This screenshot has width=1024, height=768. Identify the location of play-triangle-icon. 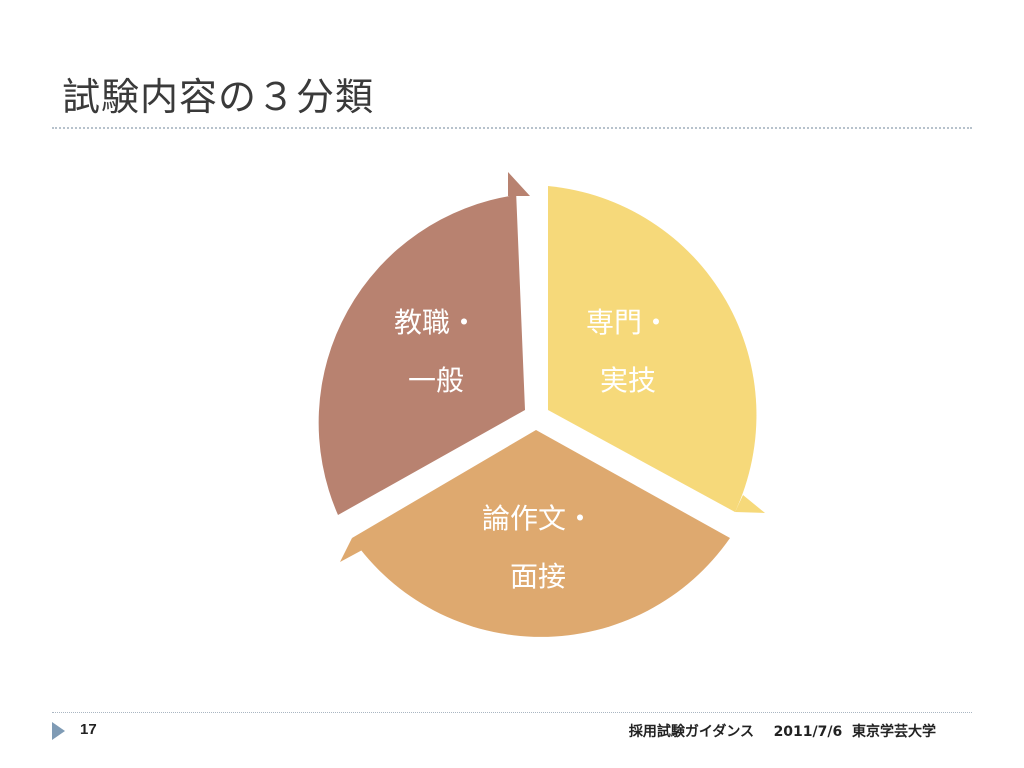
(58, 731).